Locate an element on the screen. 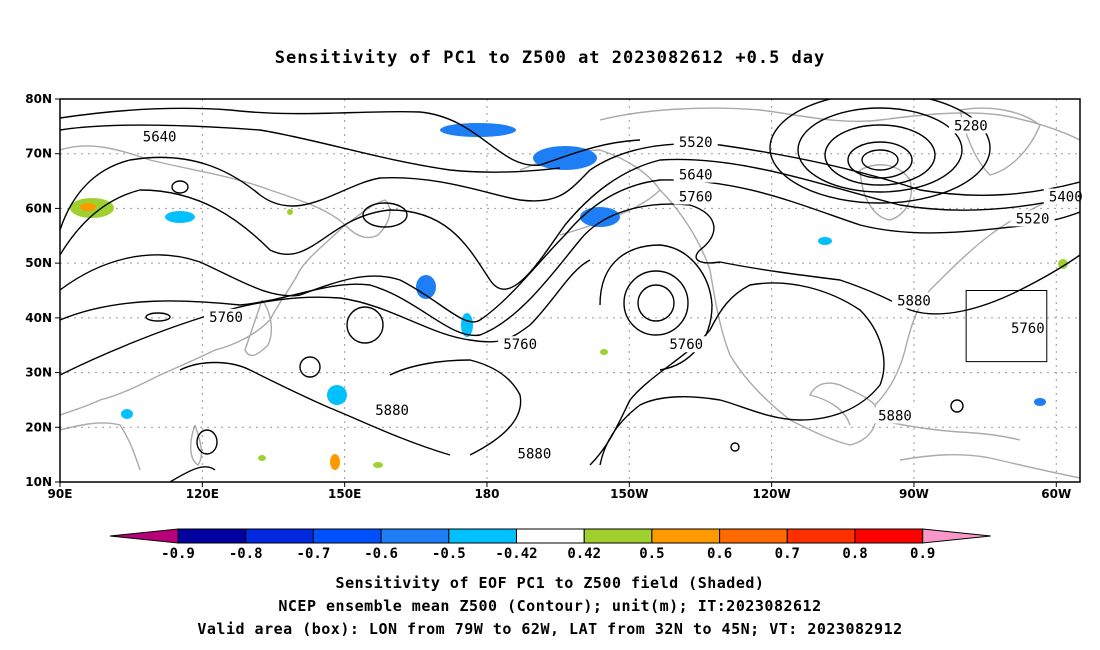 This screenshot has height=650, width=1100. lon-tick-label: 120E is located at coordinates (202, 494).